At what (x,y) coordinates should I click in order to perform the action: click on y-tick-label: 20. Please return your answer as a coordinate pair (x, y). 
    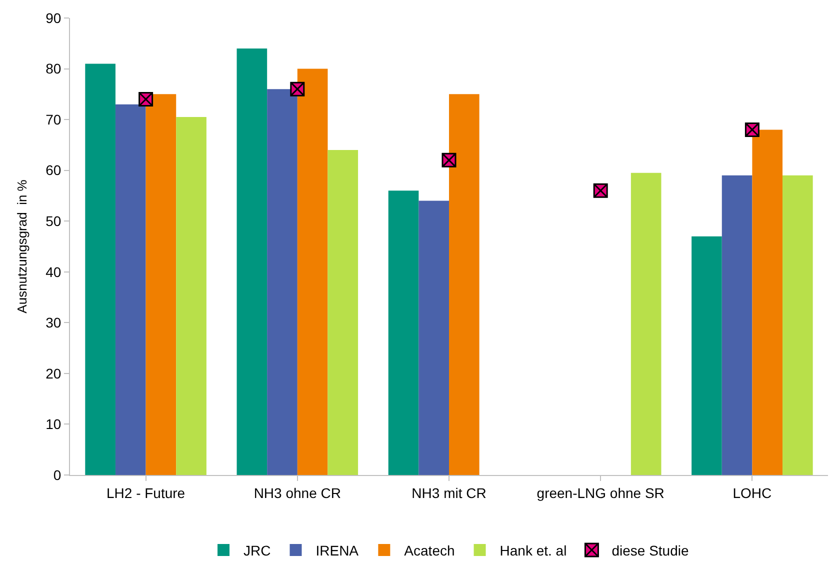
    Looking at the image, I should click on (54, 373).